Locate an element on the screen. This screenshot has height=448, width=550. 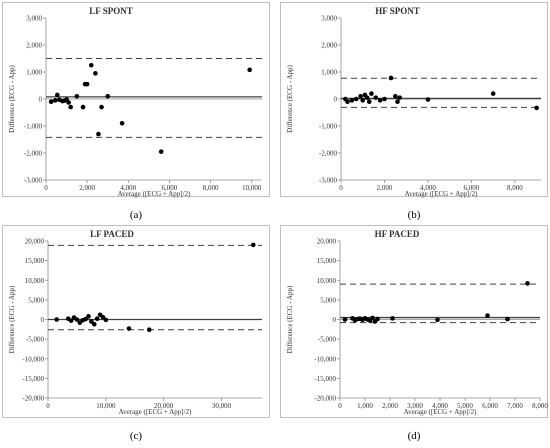
y-tick-label: 2,000 is located at coordinates (34, 46).